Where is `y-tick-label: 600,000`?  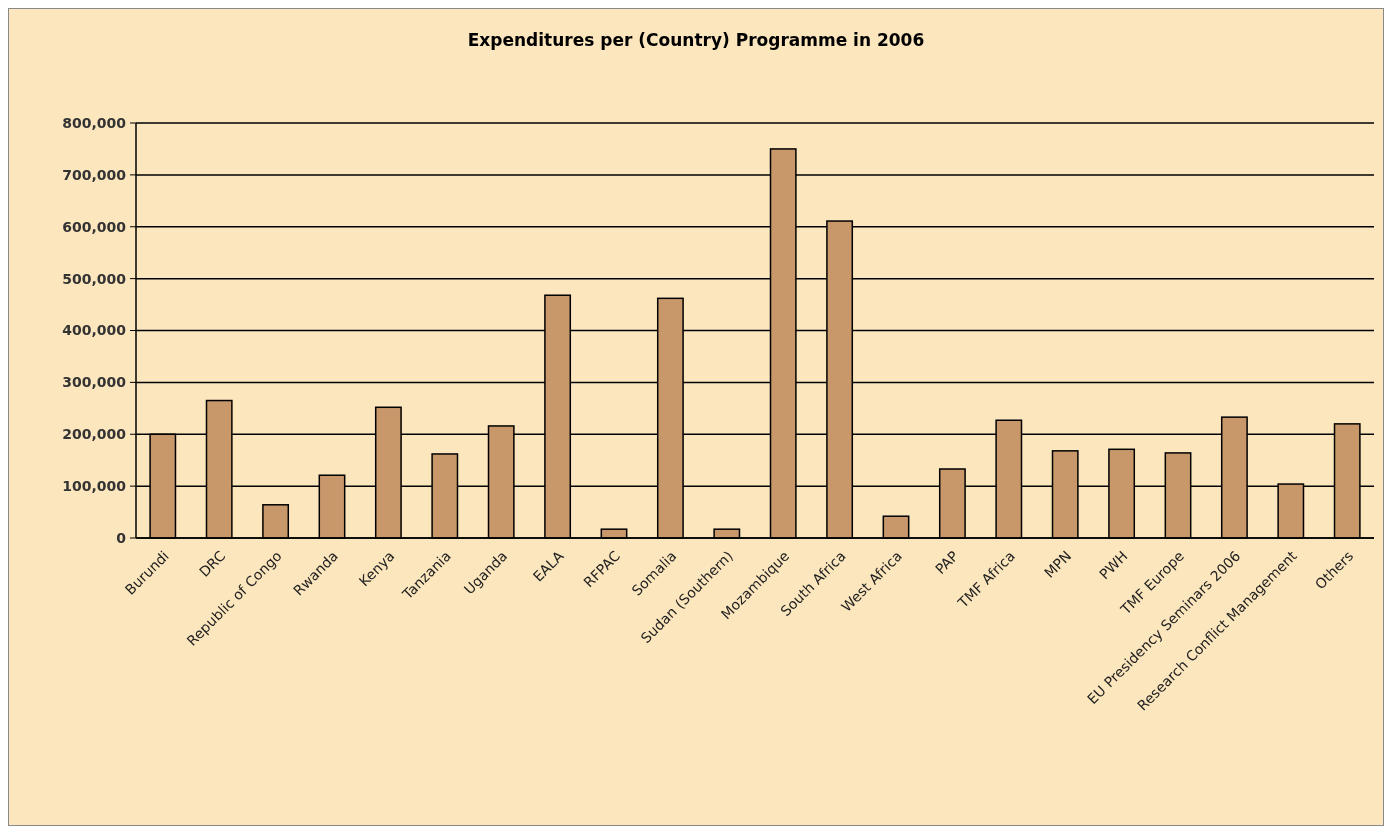
y-tick-label: 600,000 is located at coordinates (94, 226).